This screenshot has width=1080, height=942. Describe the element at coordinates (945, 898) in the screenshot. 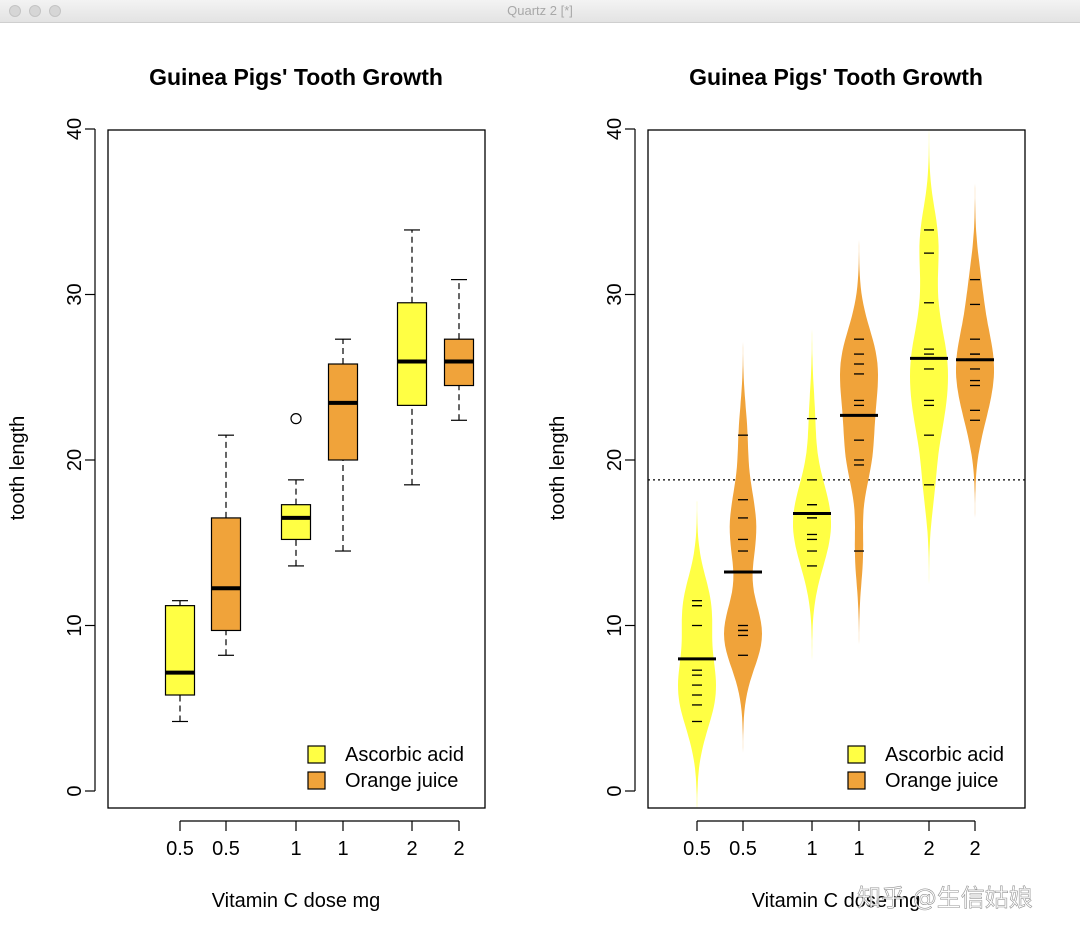

I see `watermark: 知乎 @生信姑娘` at that location.